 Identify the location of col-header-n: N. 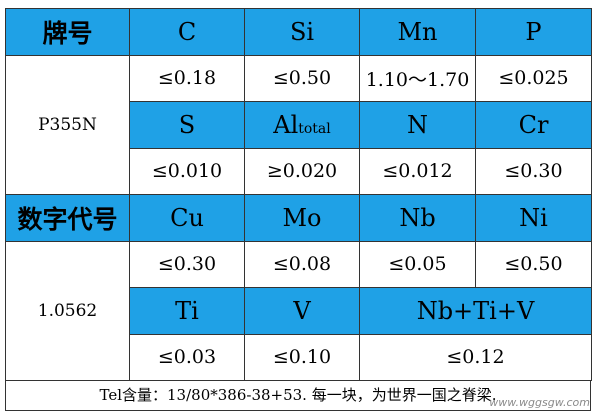
(417, 125).